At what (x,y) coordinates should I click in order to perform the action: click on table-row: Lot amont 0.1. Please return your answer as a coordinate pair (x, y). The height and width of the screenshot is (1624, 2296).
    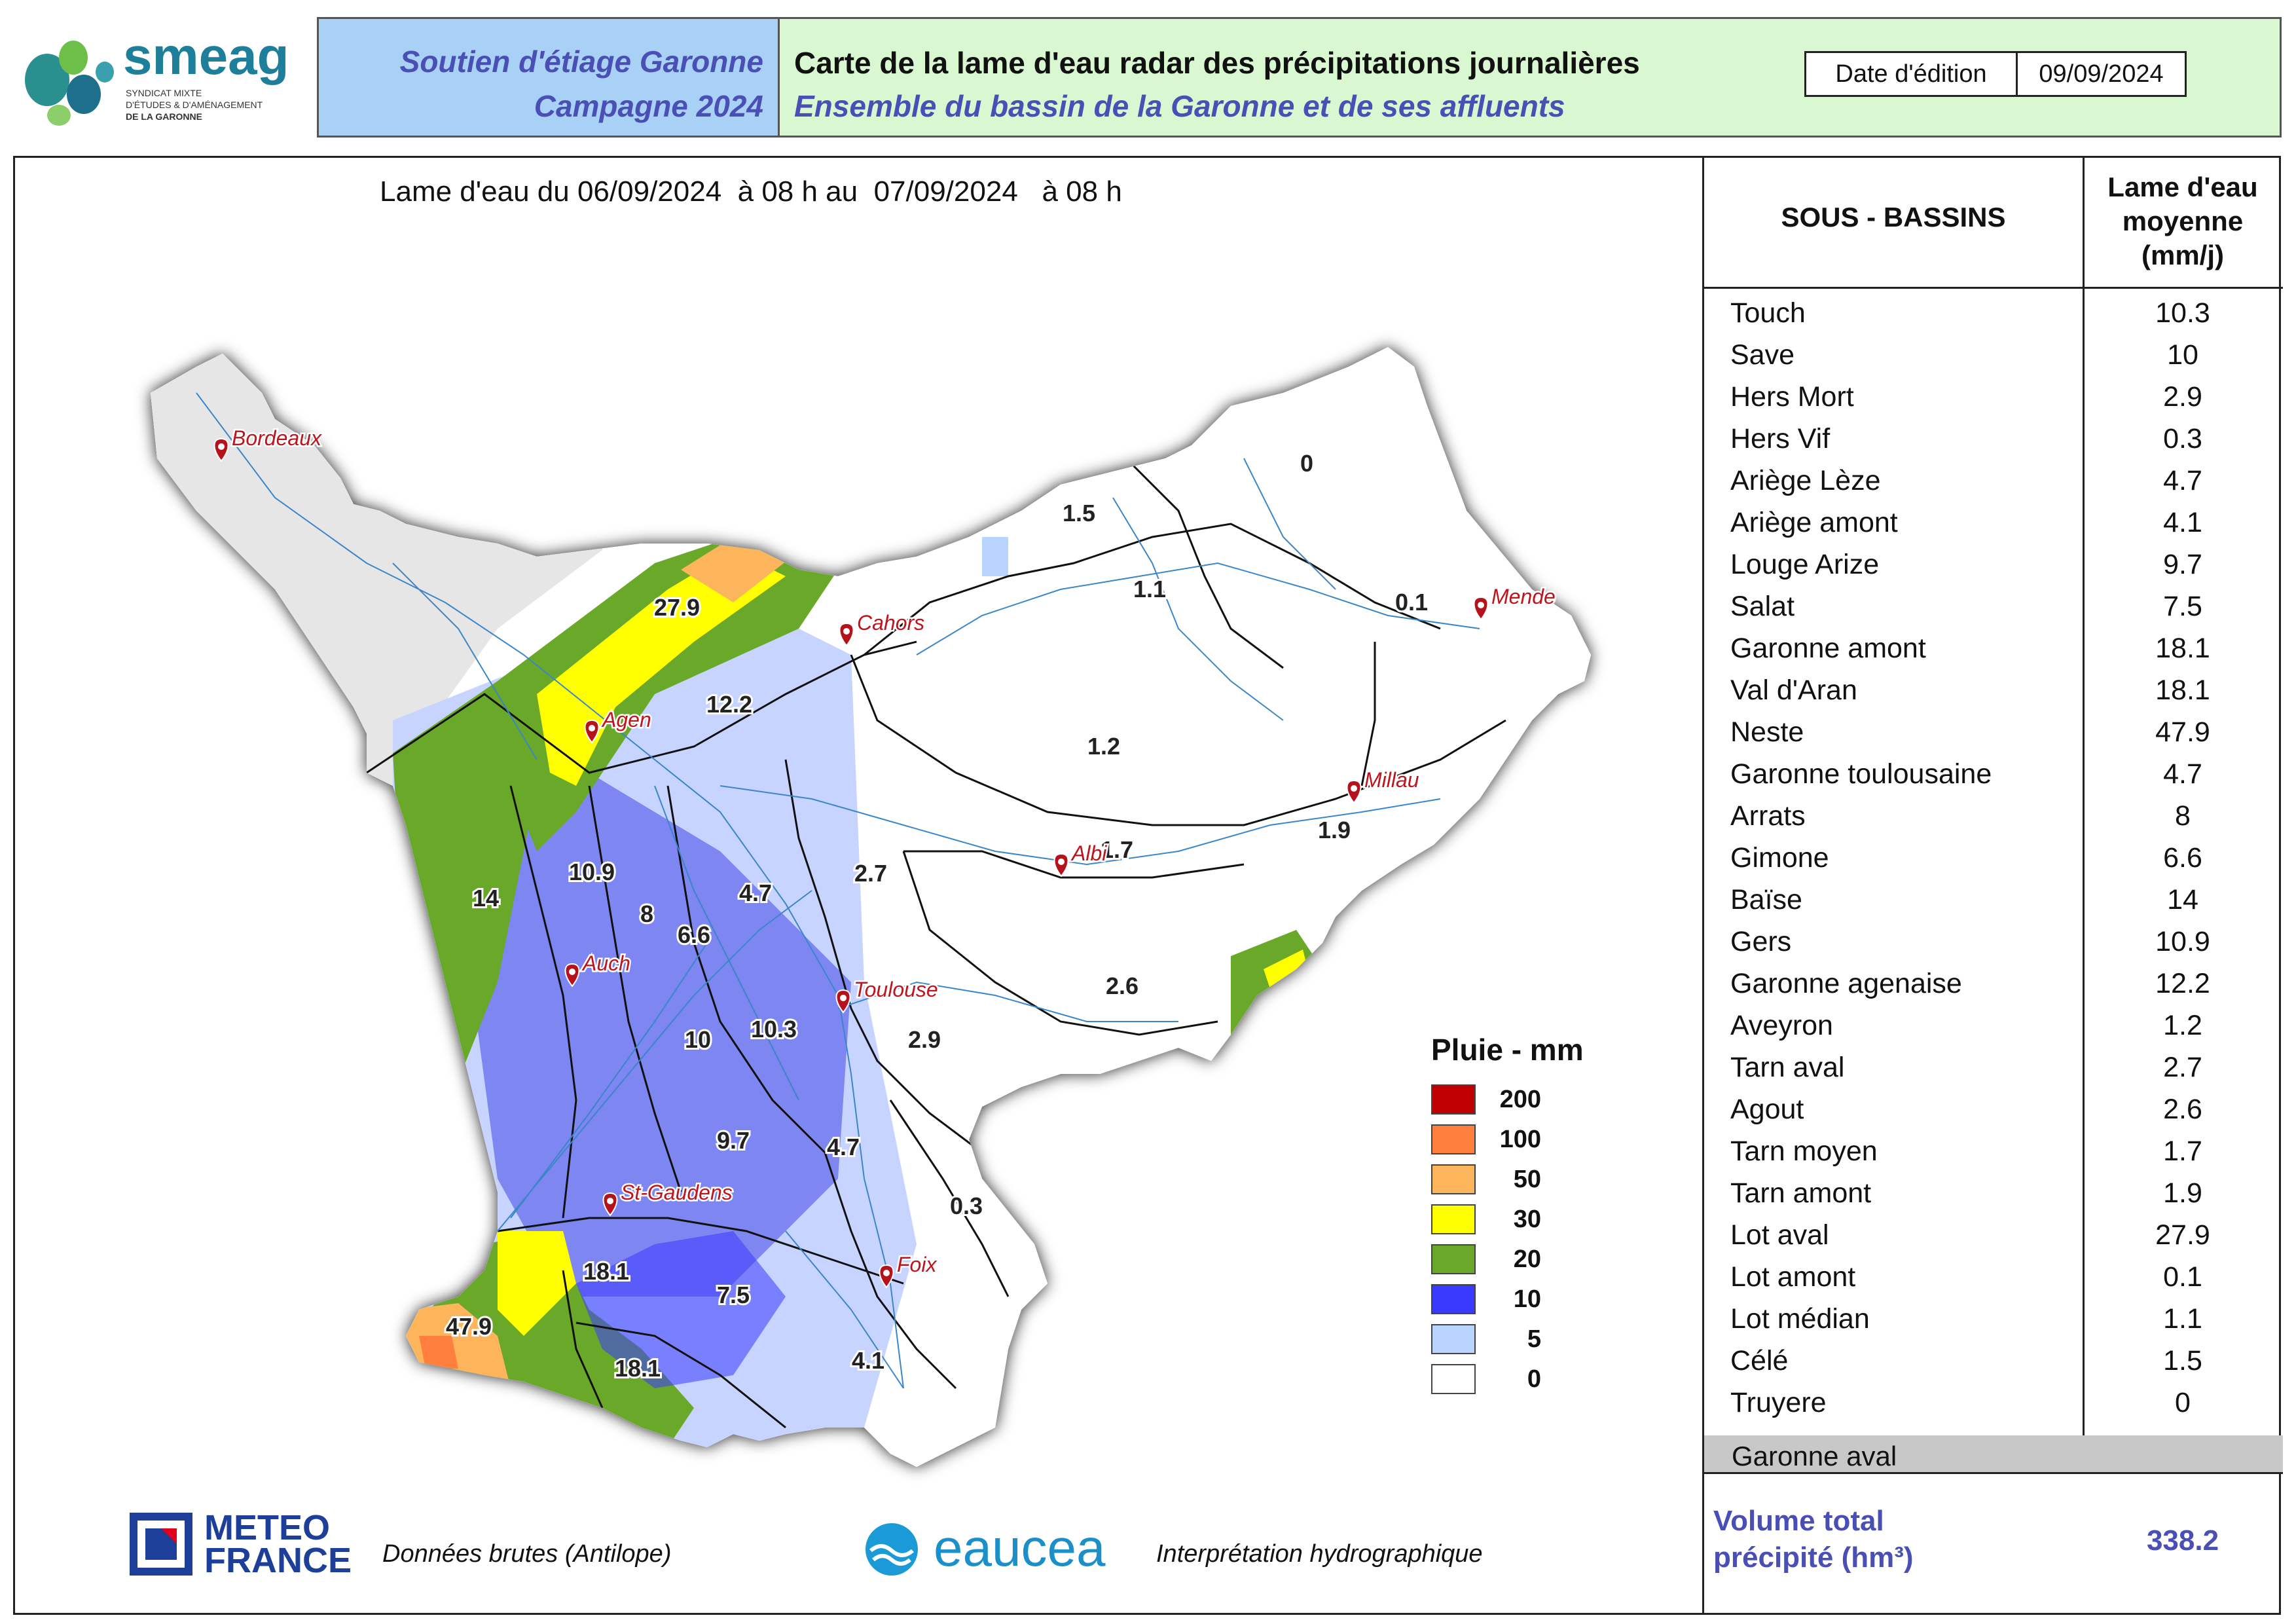
    Looking at the image, I should click on (1993, 1276).